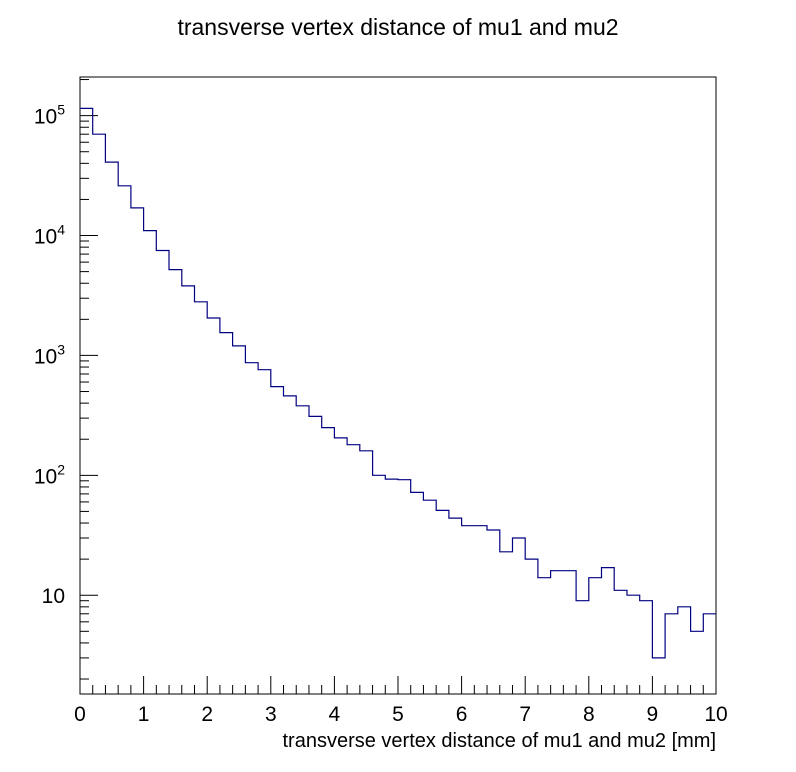  Describe the element at coordinates (398, 714) in the screenshot. I see `x-tick-label: 5` at that location.